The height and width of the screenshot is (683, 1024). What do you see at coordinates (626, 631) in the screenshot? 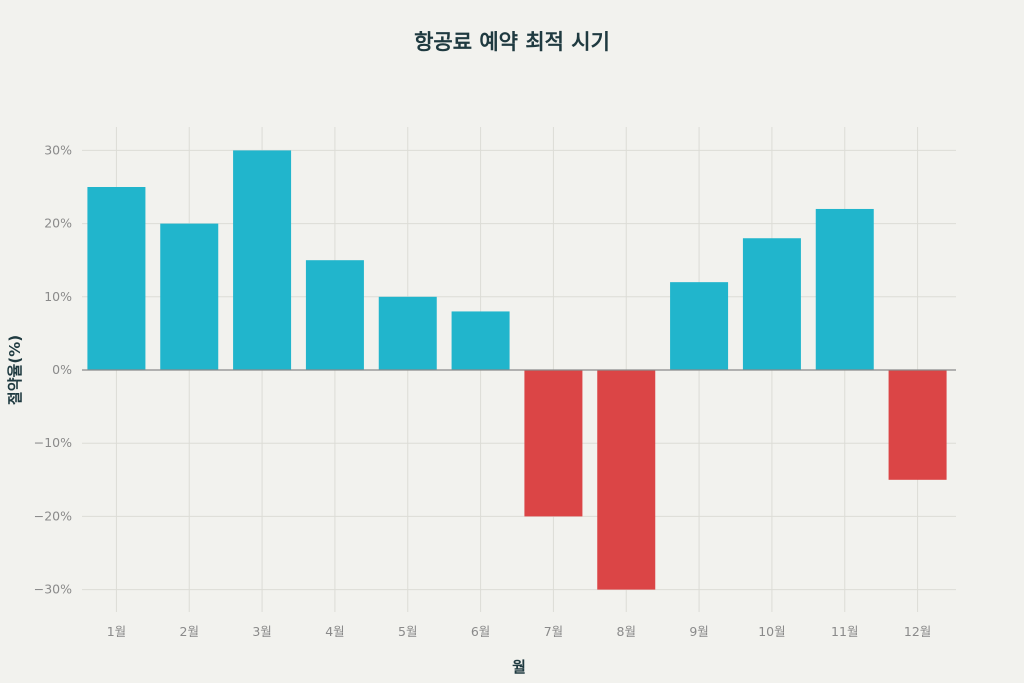
I see `x-tick-label: 8월` at bounding box center [626, 631].